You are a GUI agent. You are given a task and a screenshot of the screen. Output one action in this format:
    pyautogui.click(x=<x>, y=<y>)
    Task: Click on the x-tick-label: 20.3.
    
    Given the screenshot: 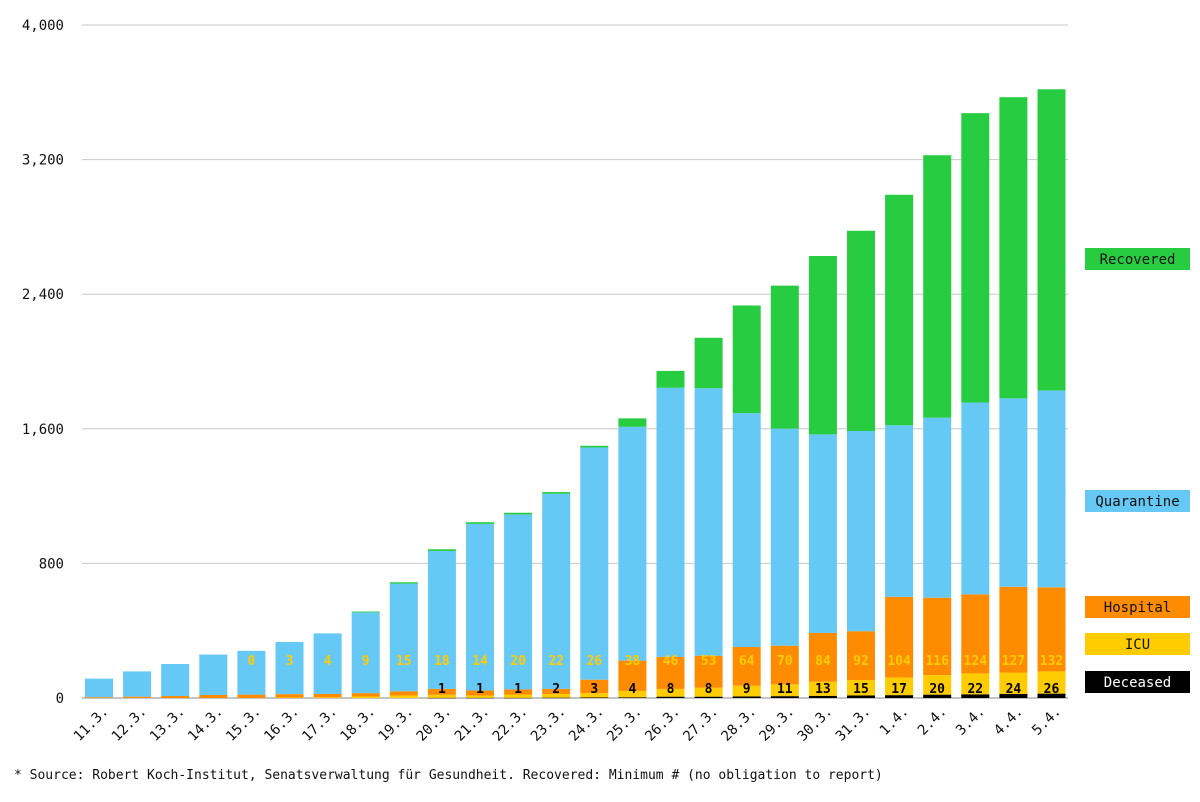 What is the action you would take?
    pyautogui.click(x=434, y=724)
    